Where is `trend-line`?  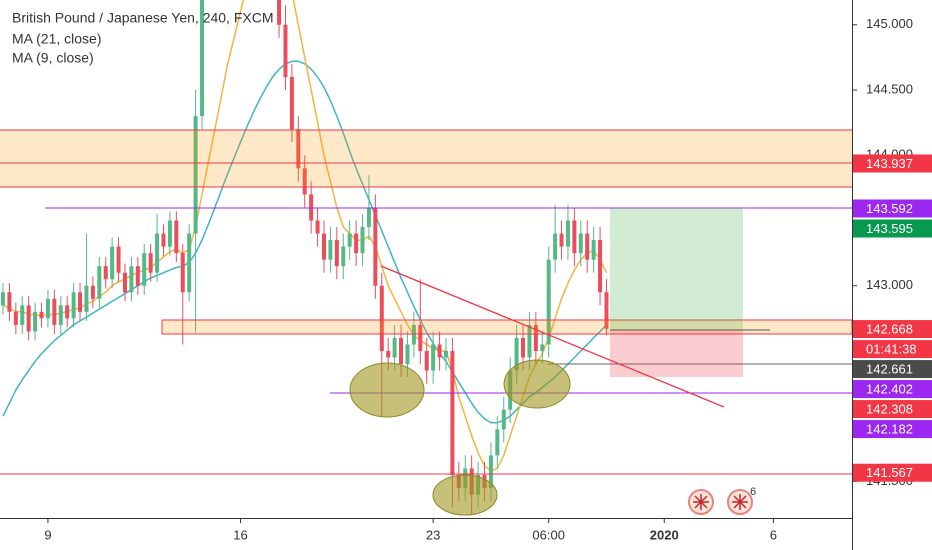 trend-line is located at coordinates (552, 336).